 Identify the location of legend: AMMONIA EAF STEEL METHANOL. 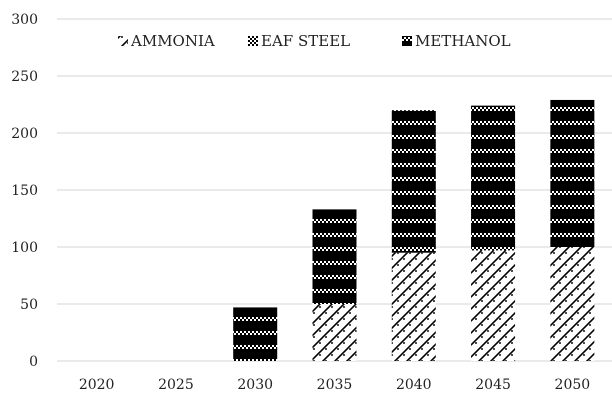
(314, 41).